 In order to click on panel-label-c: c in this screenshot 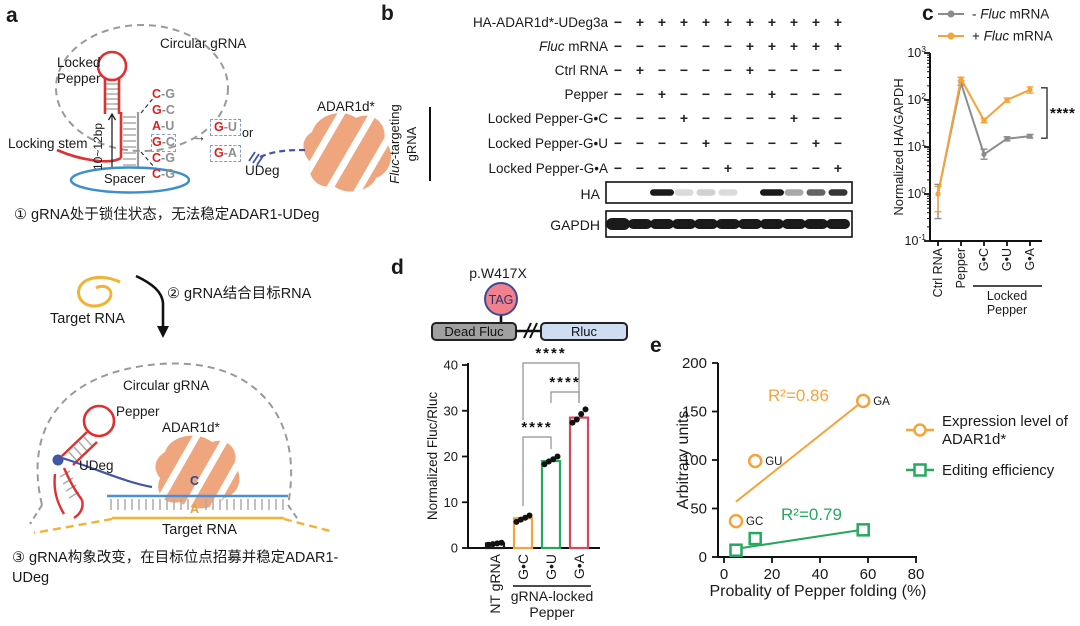, I will do `click(928, 13)`.